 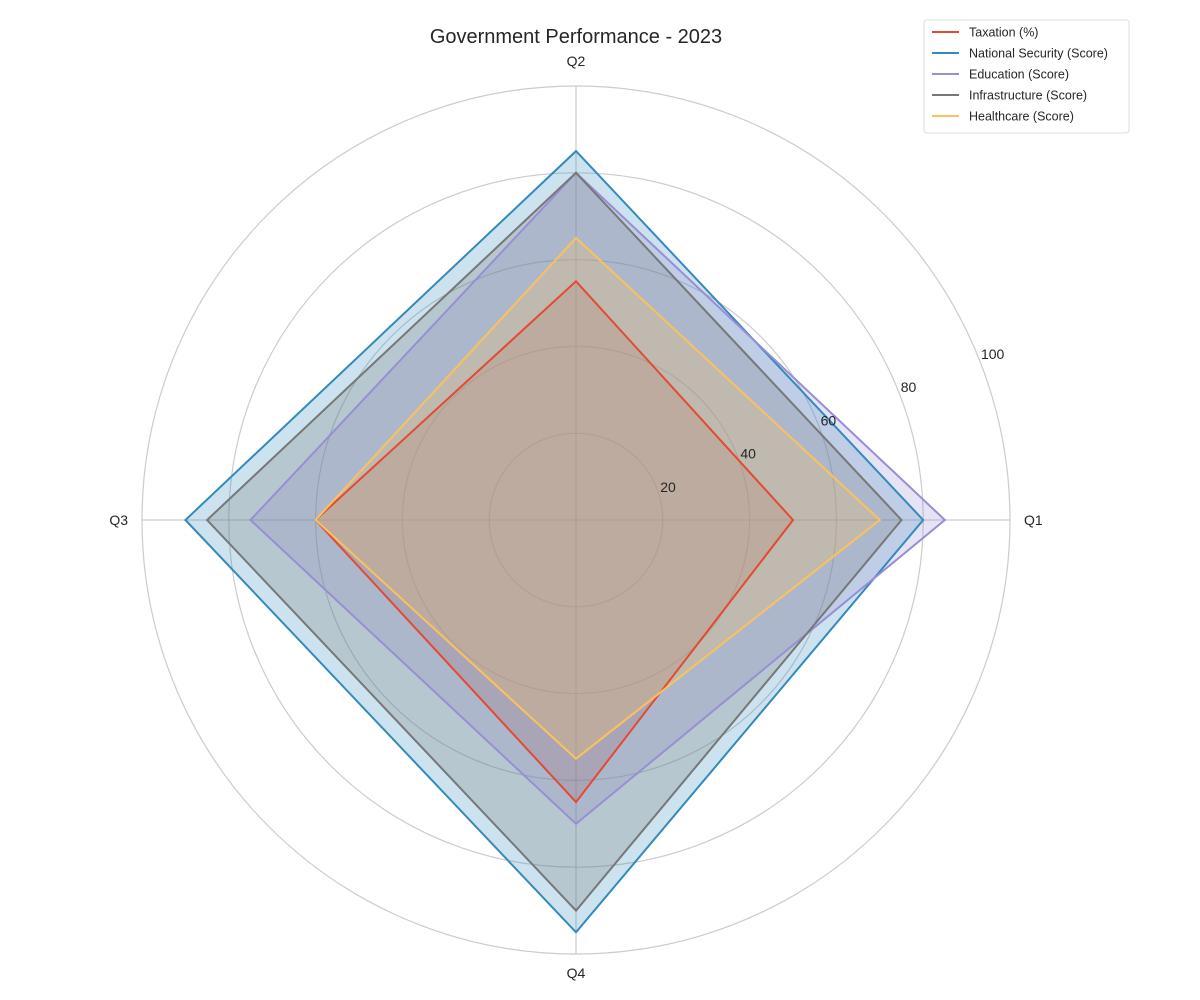 What do you see at coordinates (1033, 520) in the screenshot?
I see `category-label: Q1` at bounding box center [1033, 520].